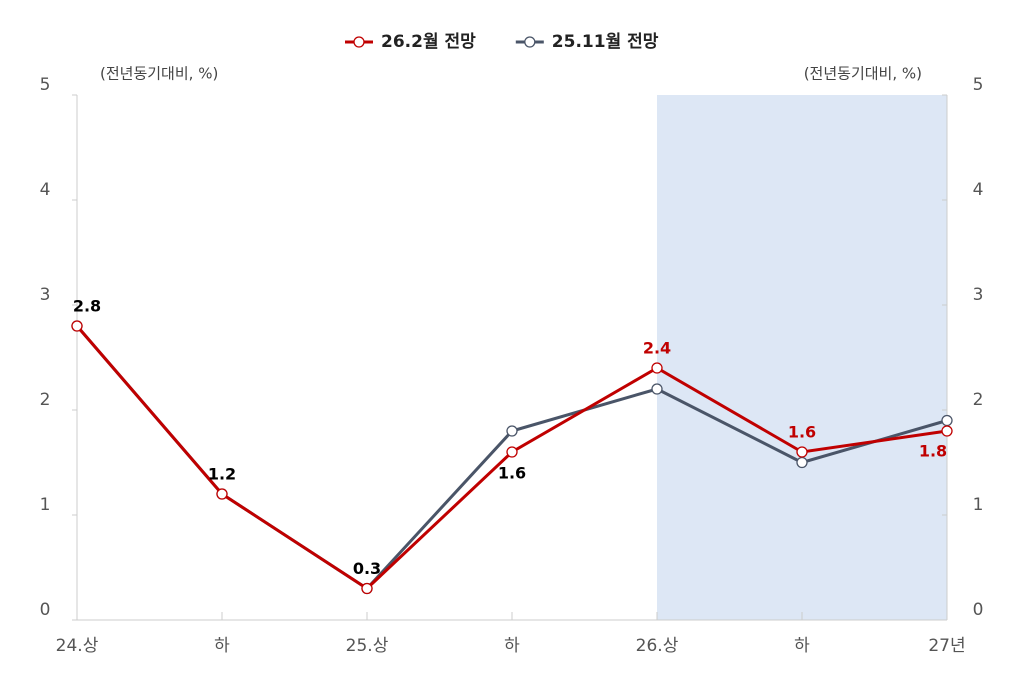 The image size is (1024, 682). I want to click on x-tick-label: 27년, so click(946, 646).